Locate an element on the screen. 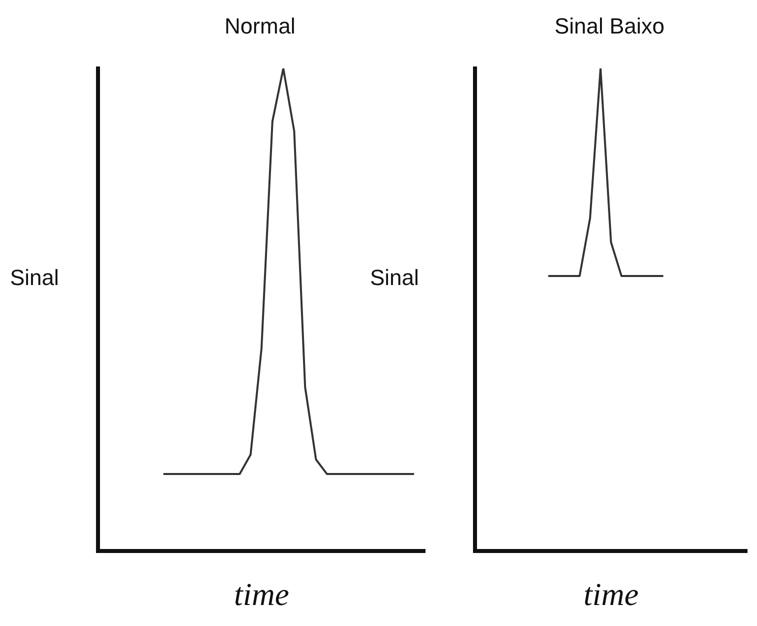 Image resolution: width=757 pixels, height=626 pixels. chart-title: Normal is located at coordinates (260, 25).